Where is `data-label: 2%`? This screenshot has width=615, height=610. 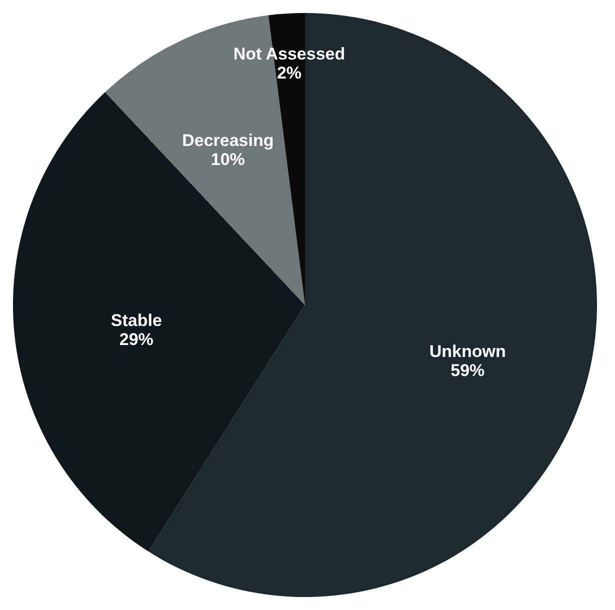 data-label: 2% is located at coordinates (289, 72).